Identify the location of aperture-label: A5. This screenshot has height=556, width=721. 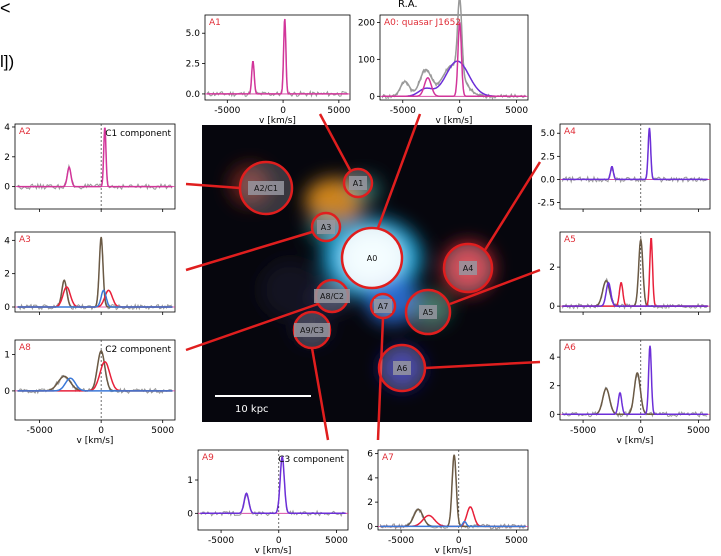
(428, 312).